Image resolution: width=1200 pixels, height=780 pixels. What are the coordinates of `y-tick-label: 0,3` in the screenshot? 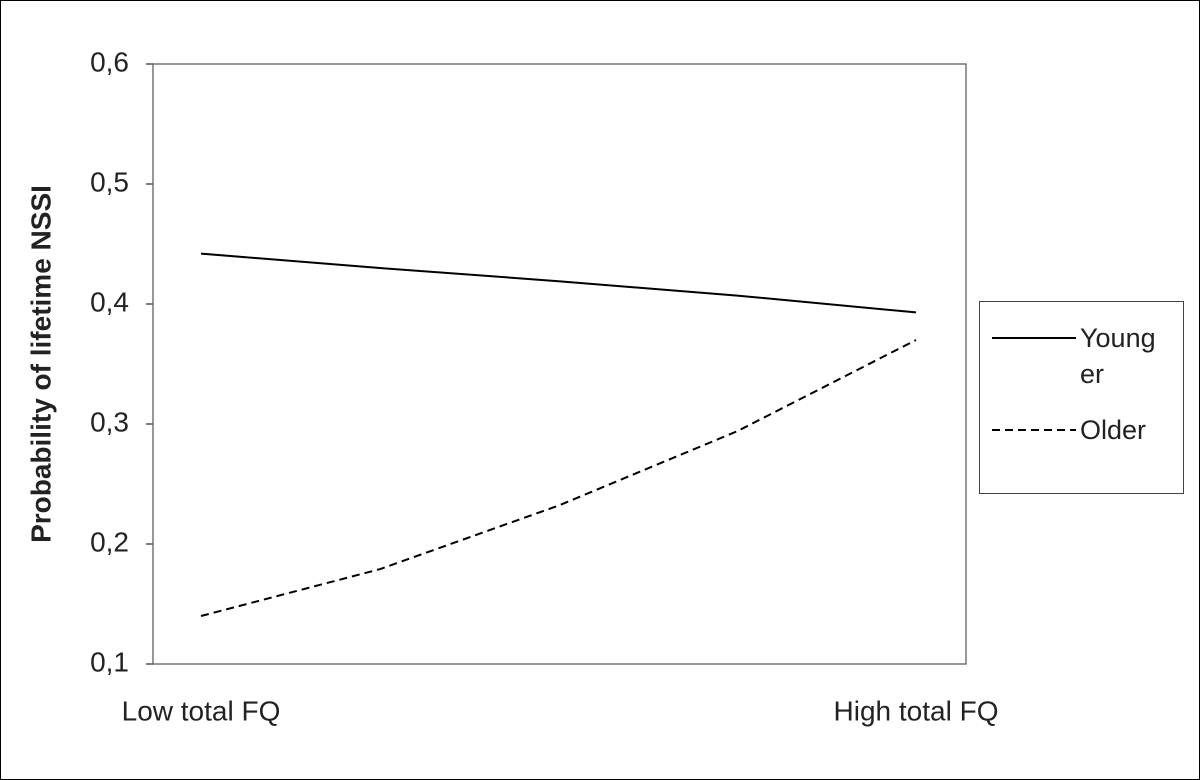 It's located at (109, 421).